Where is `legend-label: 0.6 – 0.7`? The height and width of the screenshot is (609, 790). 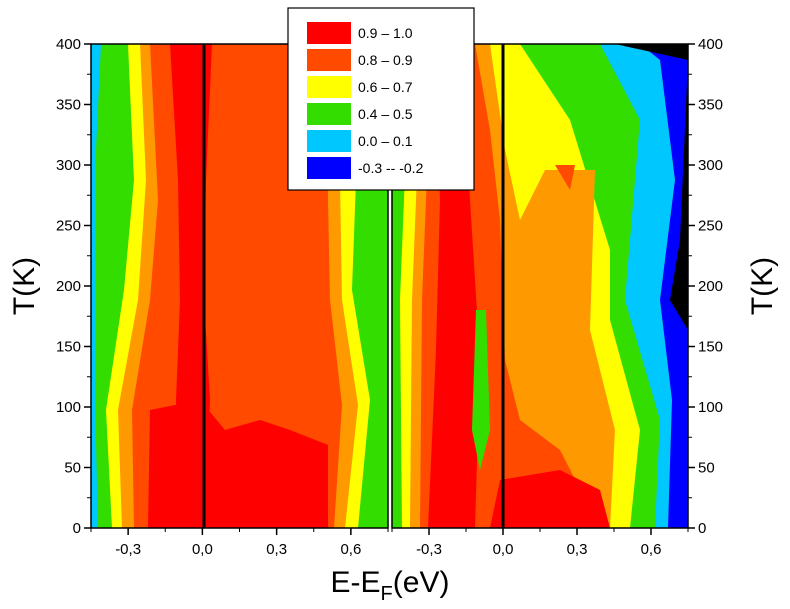 legend-label: 0.6 – 0.7 is located at coordinates (385, 87).